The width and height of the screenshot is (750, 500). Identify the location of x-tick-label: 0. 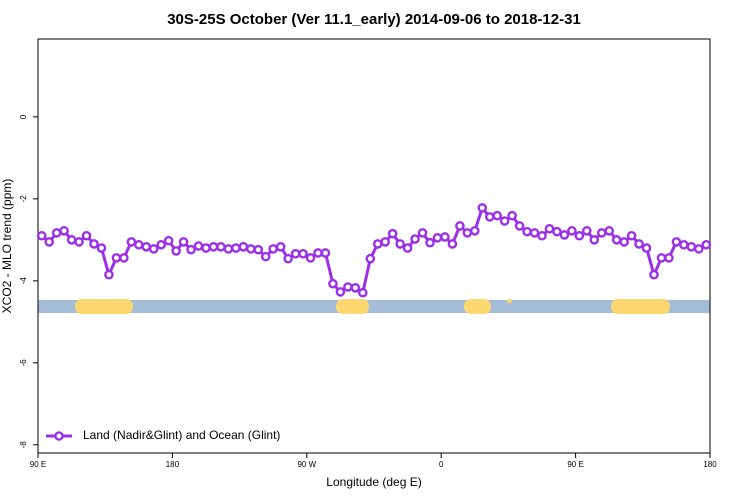
(441, 464).